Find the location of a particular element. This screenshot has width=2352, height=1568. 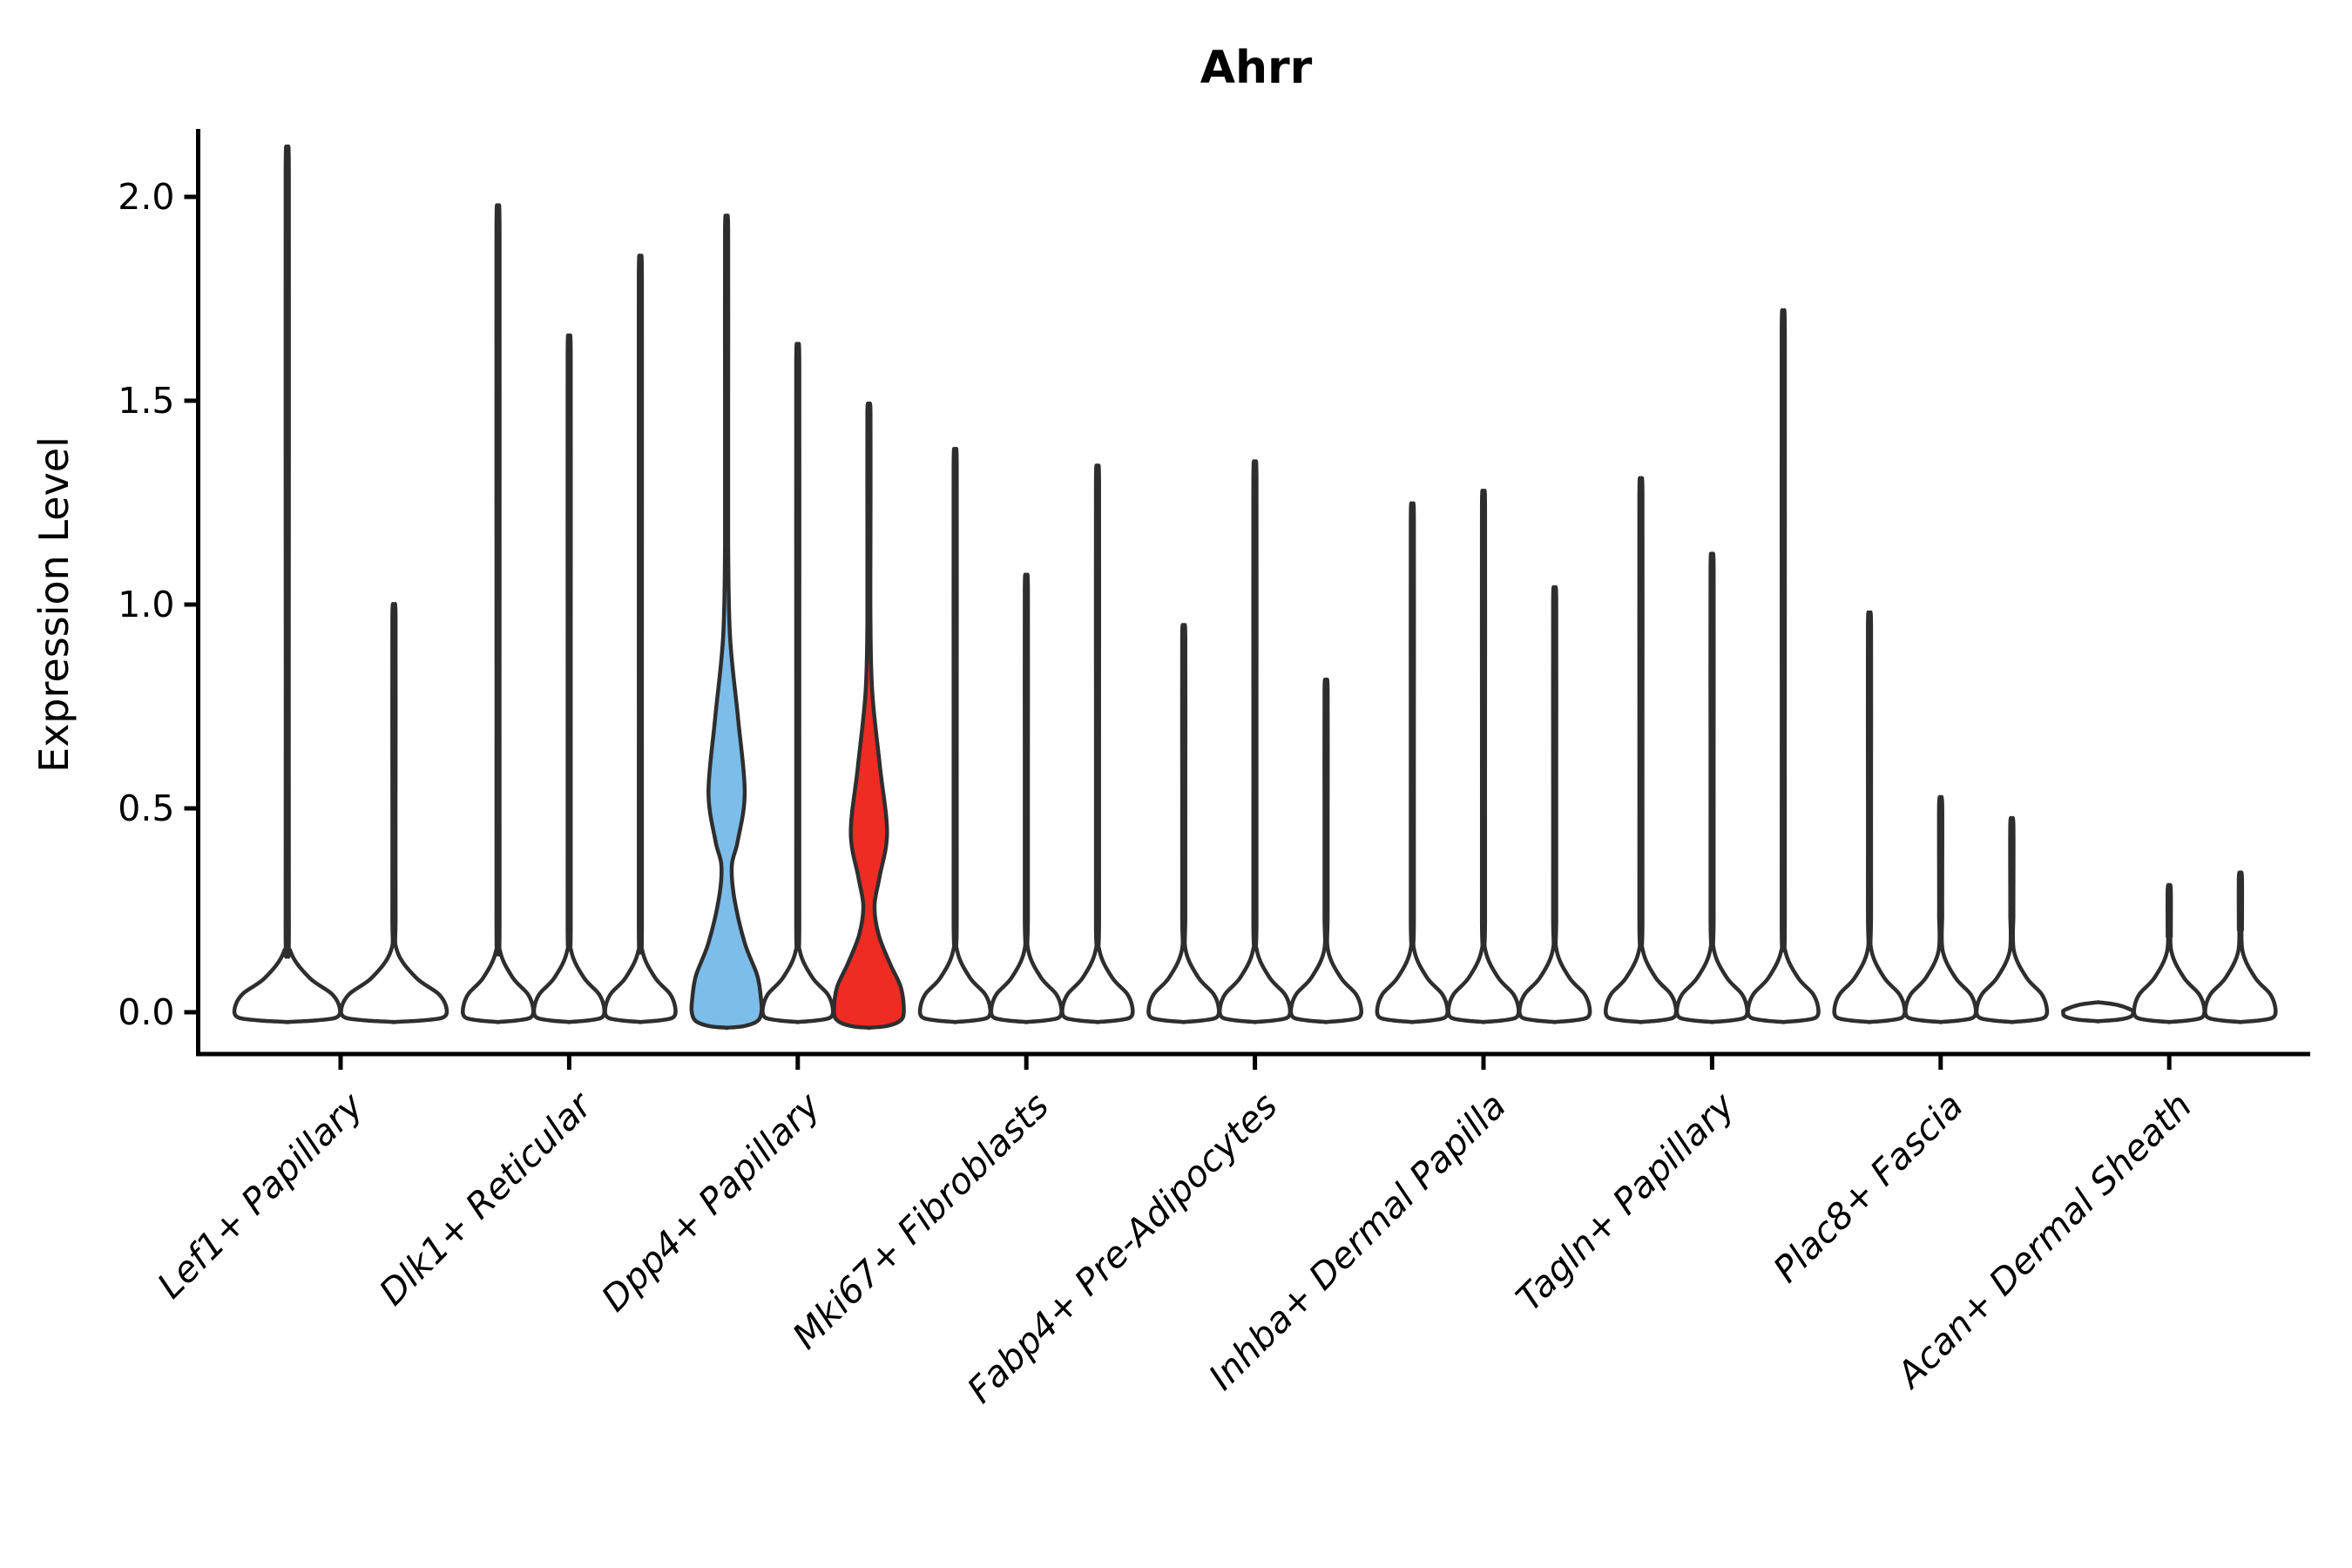

x-tick-label: Plac8+ Fascia is located at coordinates (1867, 1187).